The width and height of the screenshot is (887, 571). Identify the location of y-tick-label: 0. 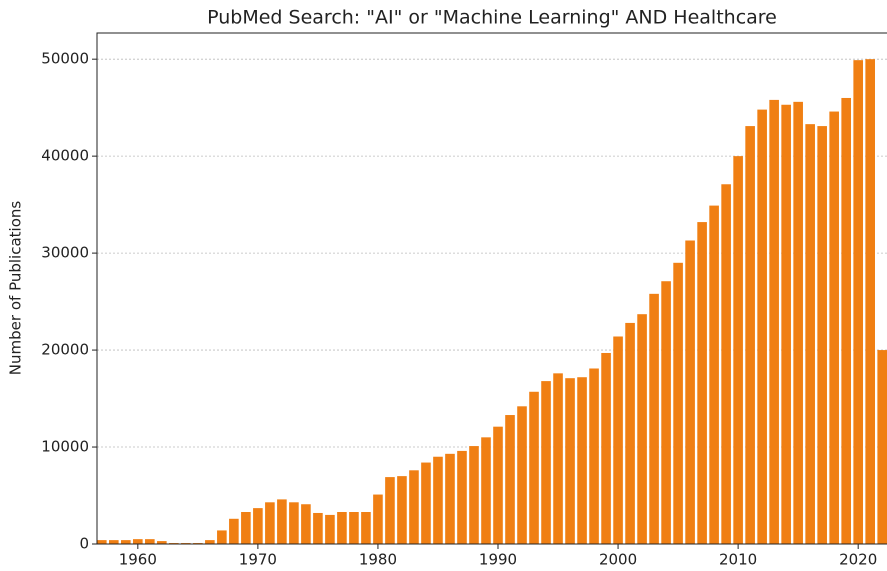
(84, 544).